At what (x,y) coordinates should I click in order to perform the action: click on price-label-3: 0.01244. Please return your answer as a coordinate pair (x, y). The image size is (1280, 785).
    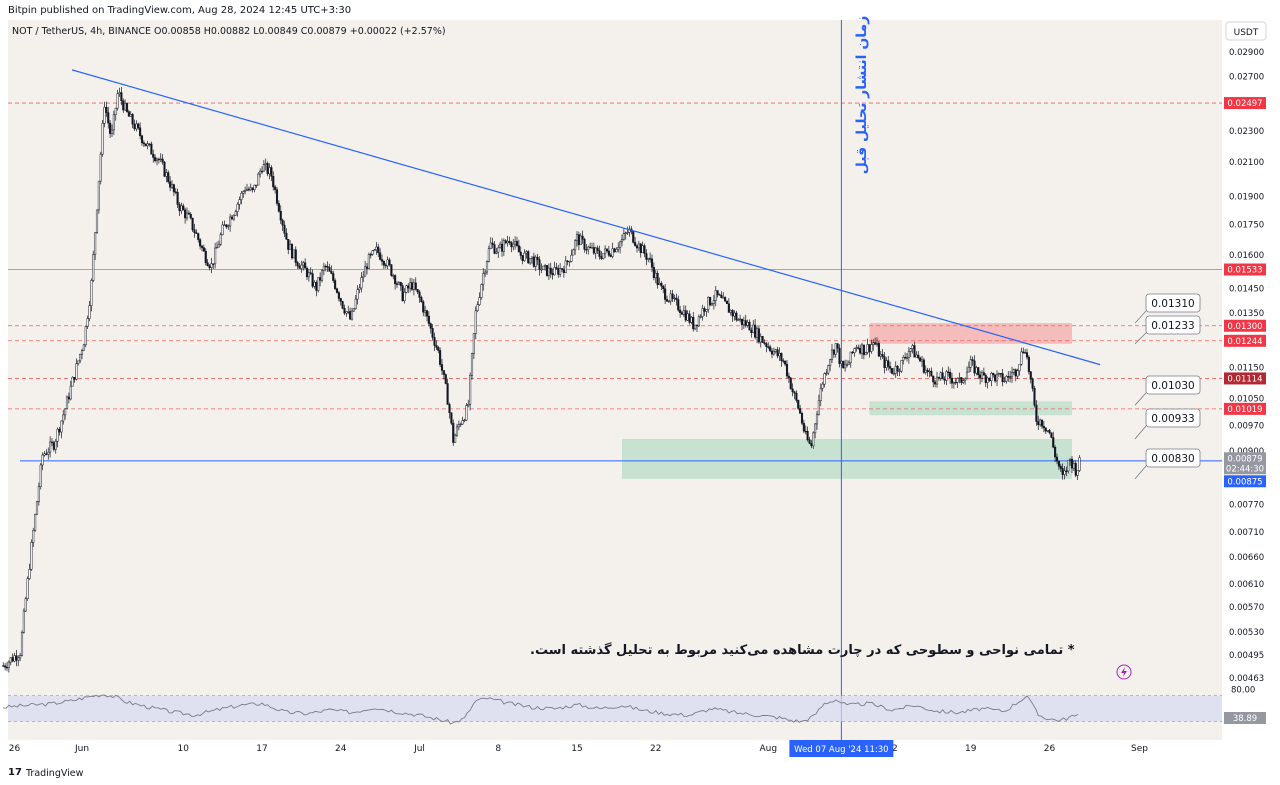
    Looking at the image, I should click on (1244, 342).